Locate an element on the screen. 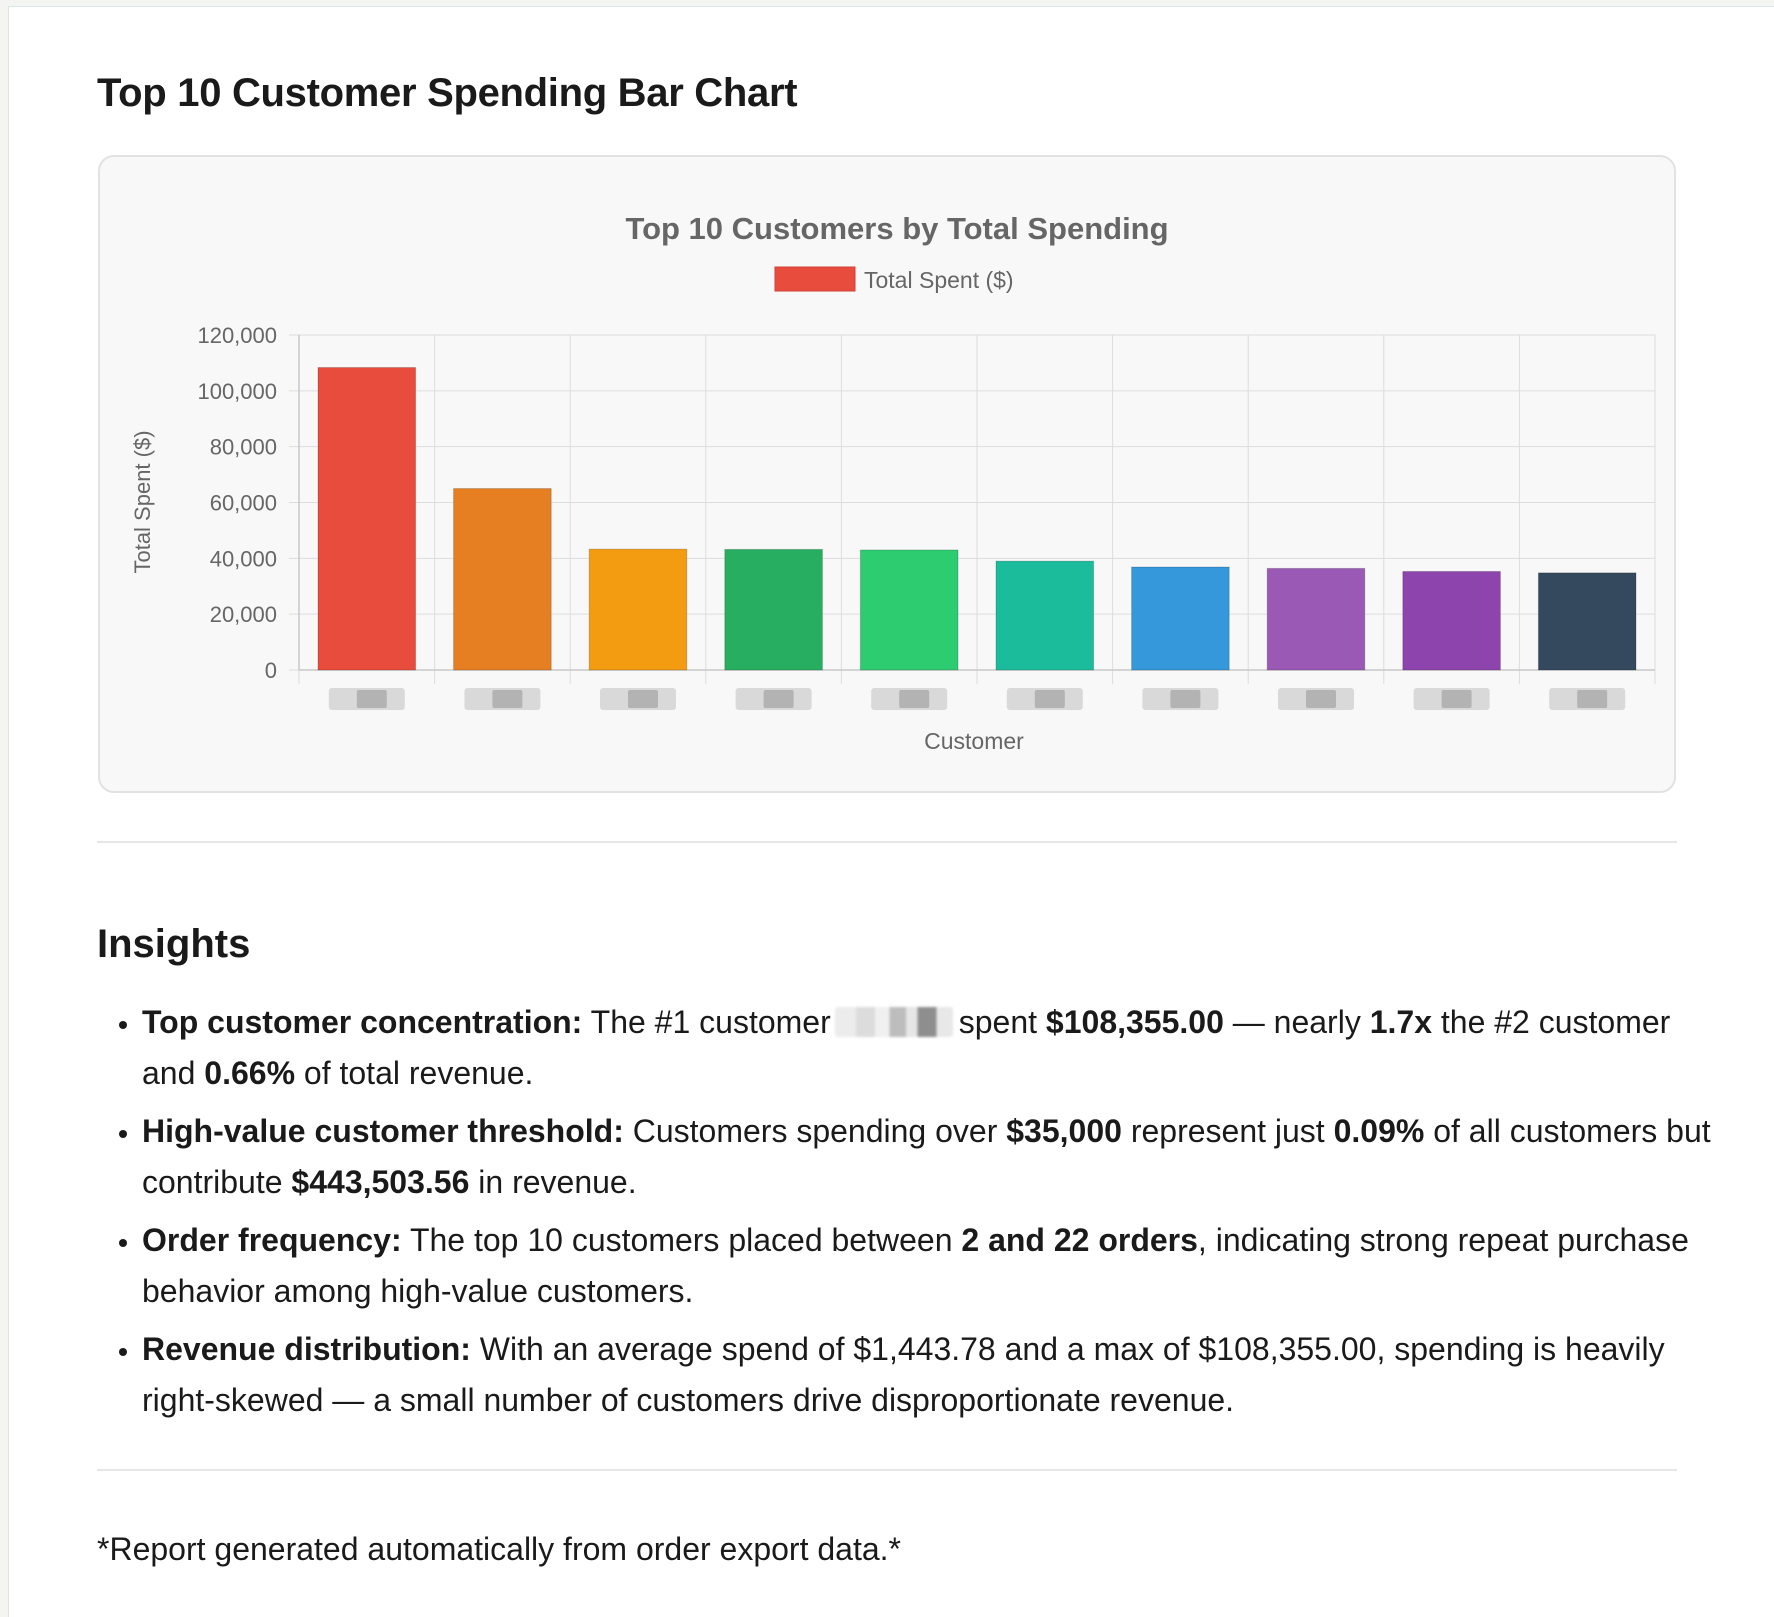  redacted-customer-name is located at coordinates (893, 1021).